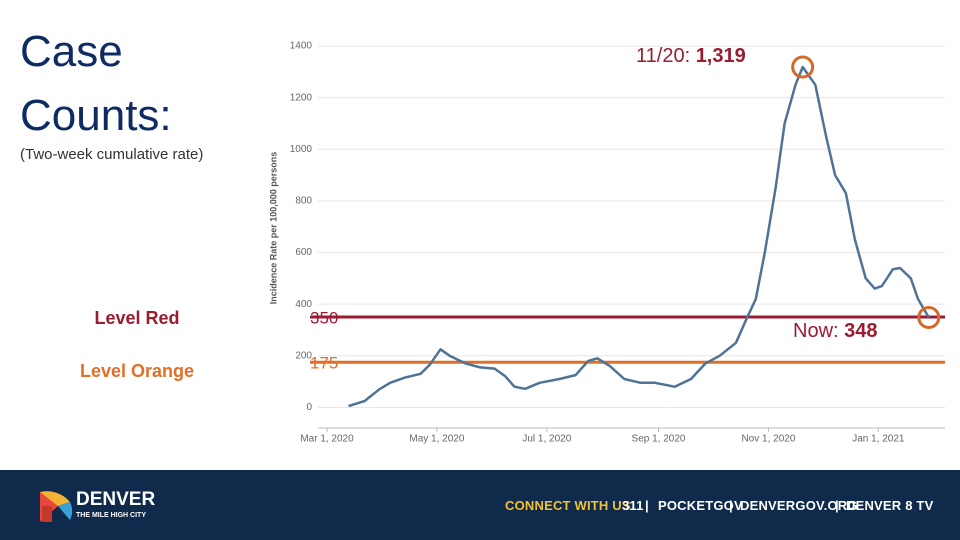  What do you see at coordinates (301, 149) in the screenshot?
I see `y-tick-label: 1000` at bounding box center [301, 149].